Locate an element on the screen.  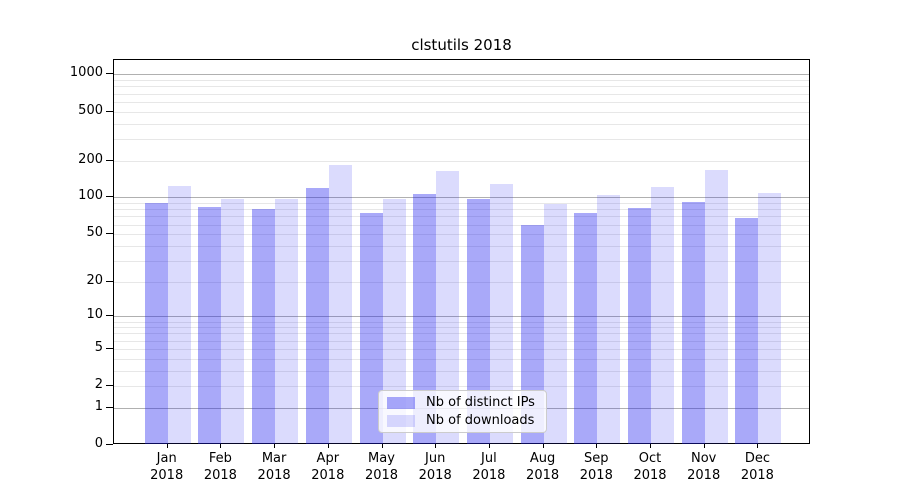
bar-nb-of-distinct-ips-jan is located at coordinates (156, 323).